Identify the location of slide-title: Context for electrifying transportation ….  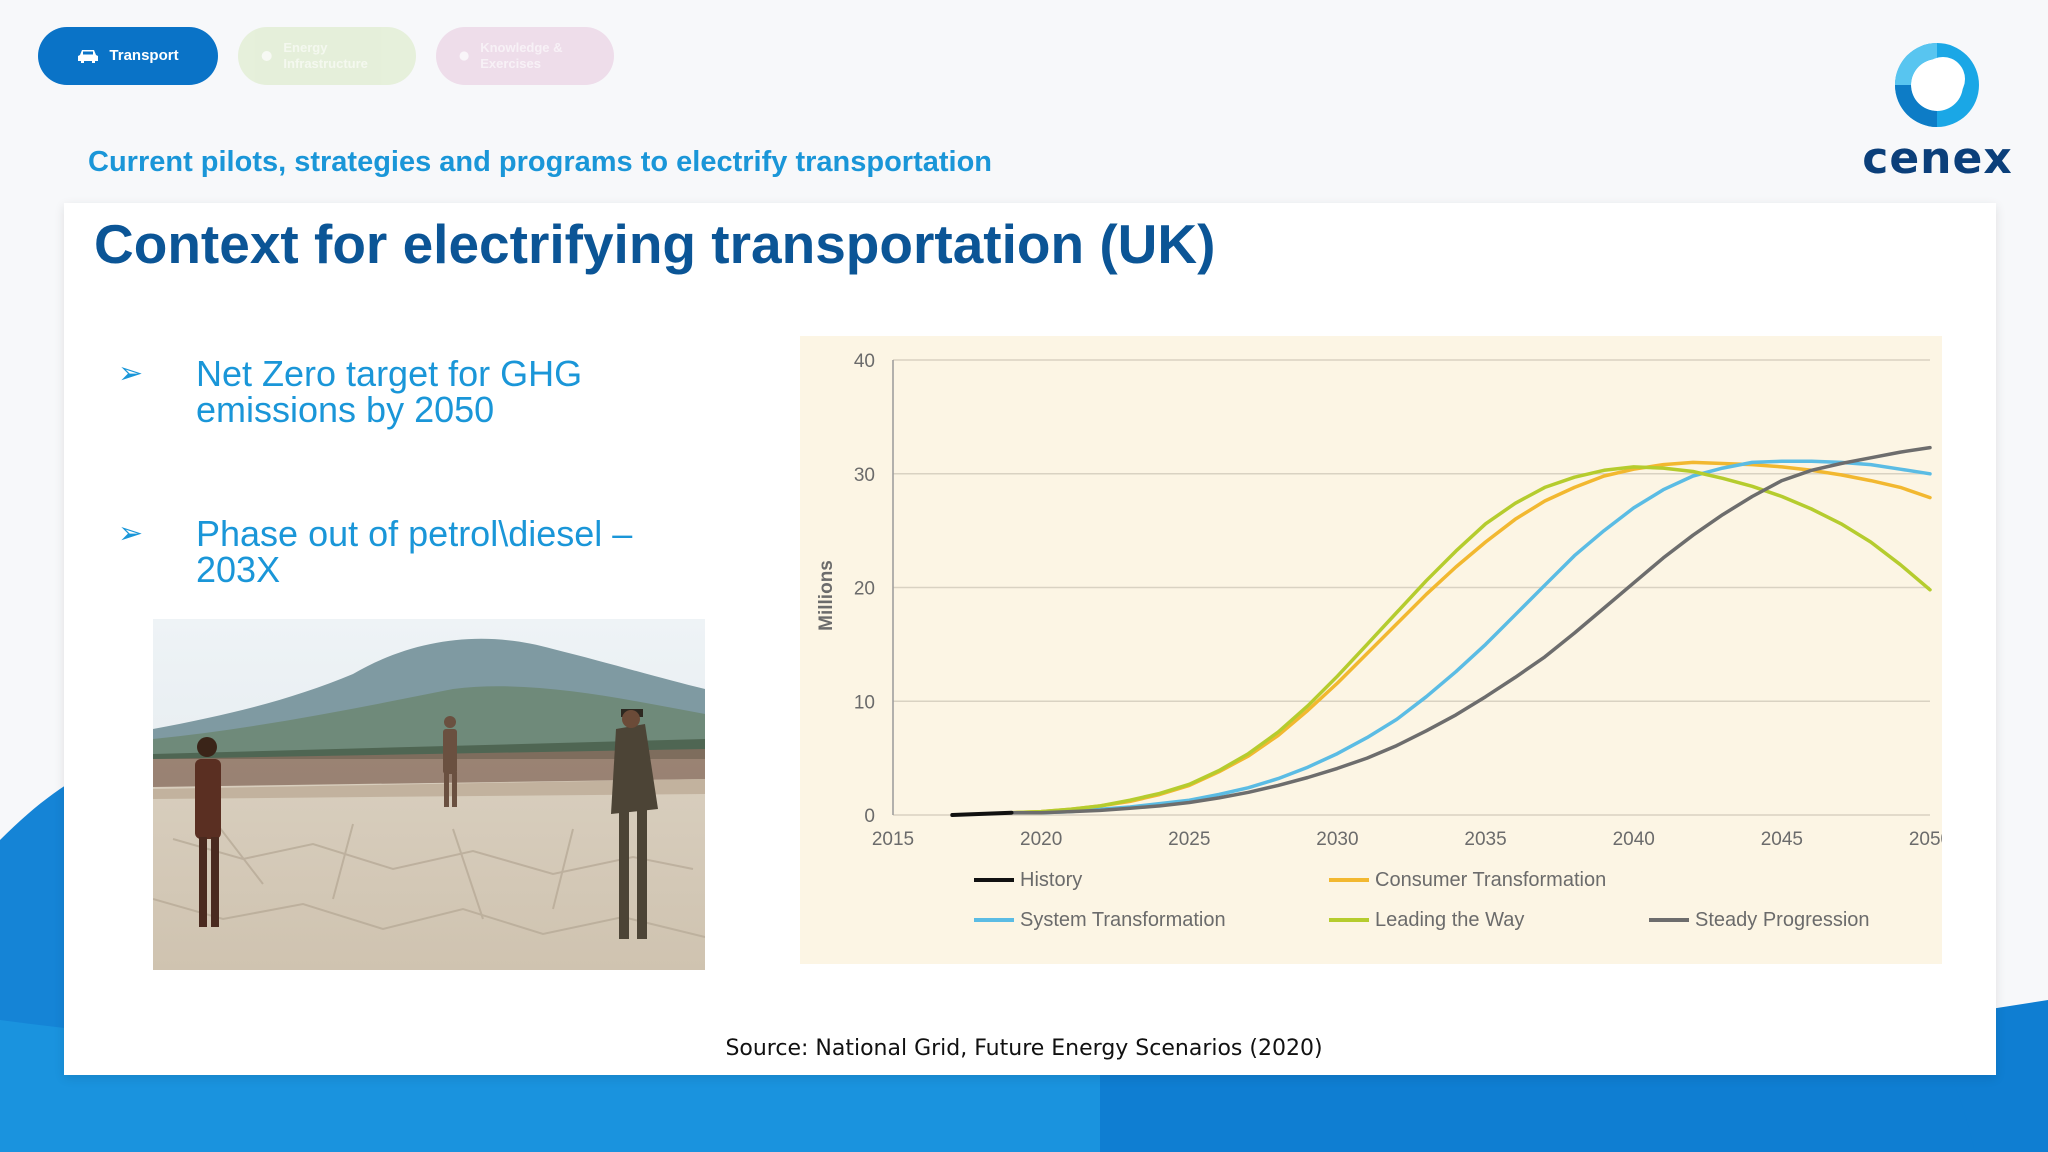
(655, 244).